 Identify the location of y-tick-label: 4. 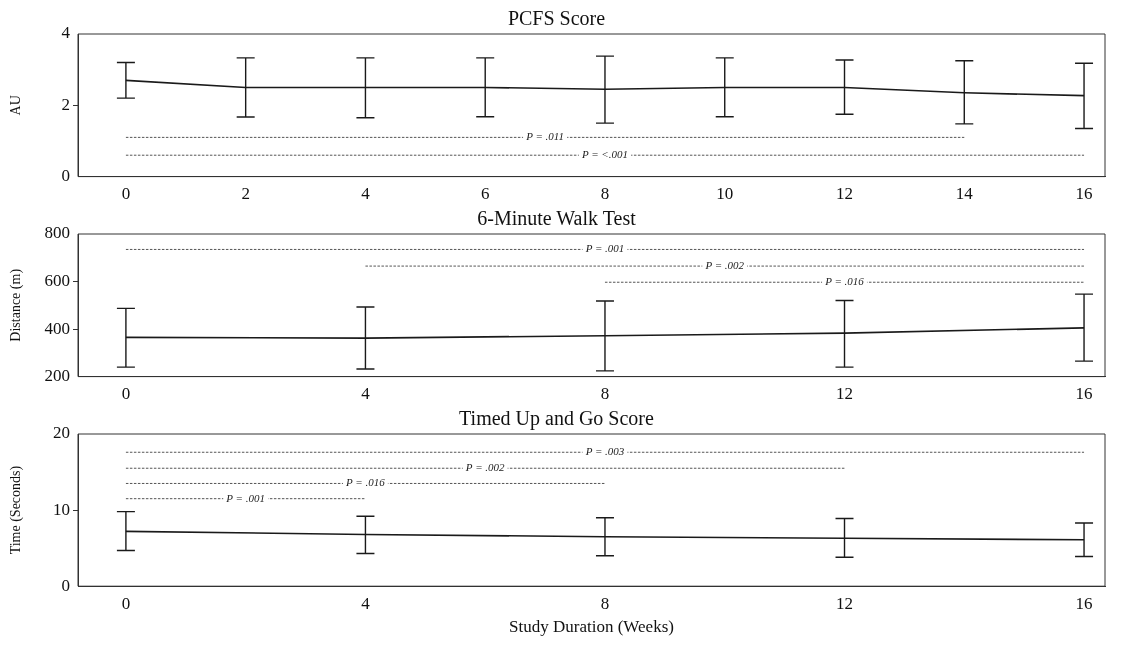
(66, 33).